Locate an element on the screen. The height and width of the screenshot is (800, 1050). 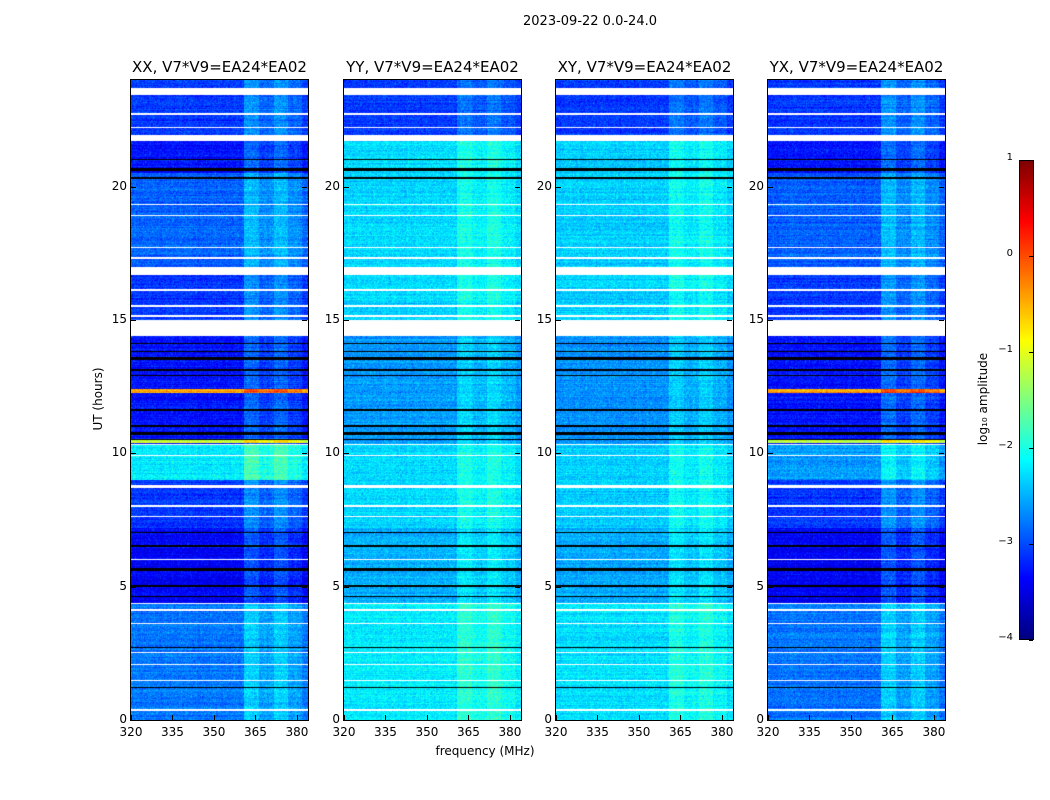
colorbar-tick-label: −2 is located at coordinates (1005, 445).